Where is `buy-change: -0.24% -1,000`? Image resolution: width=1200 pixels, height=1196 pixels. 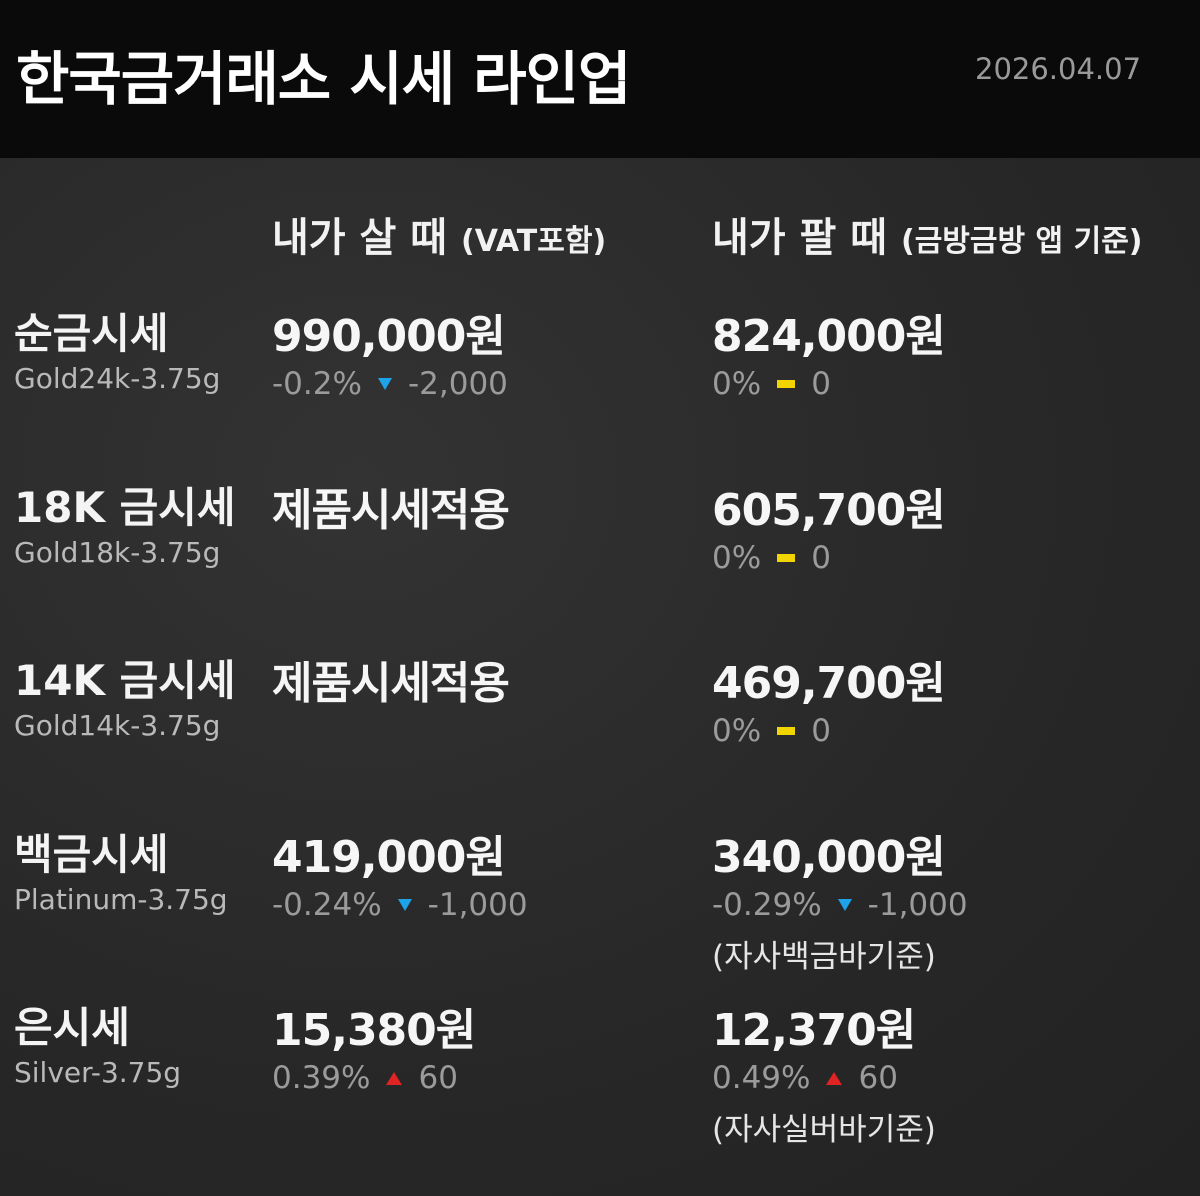
buy-change: -0.24% -1,000 is located at coordinates (400, 905).